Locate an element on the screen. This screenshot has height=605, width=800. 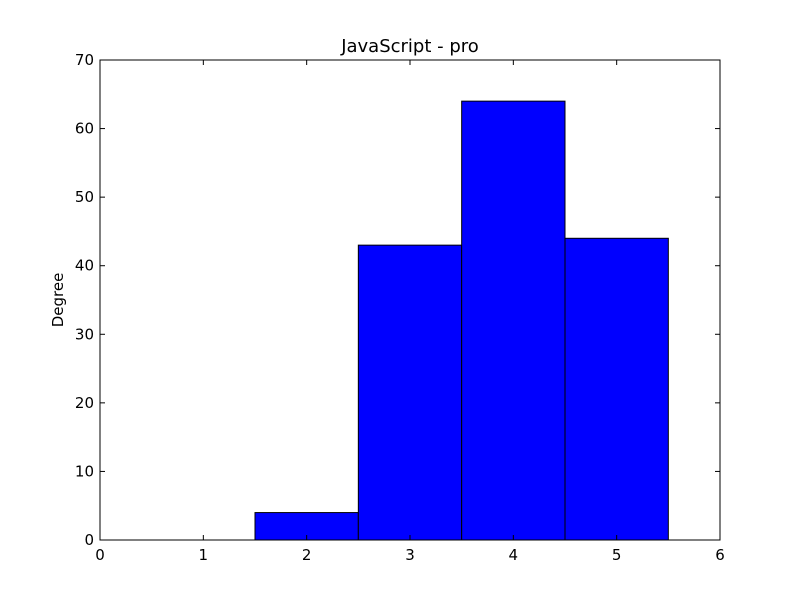
y-tick-label: 10 is located at coordinates (84, 471).